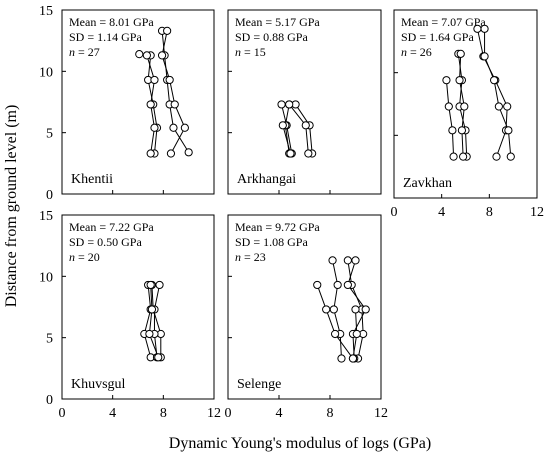  I want to click on panel-frame-selenge, so click(304, 307).